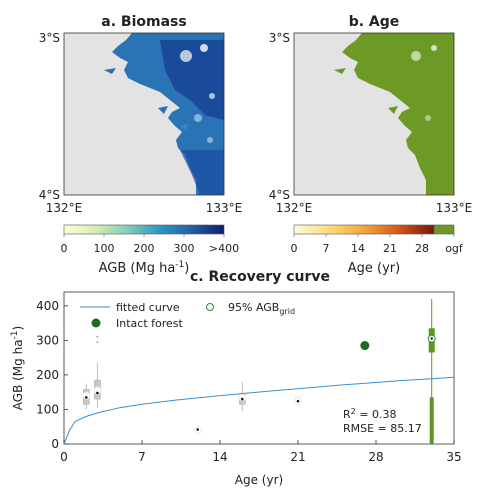 The image size is (500, 500). I want to click on biomass-colorbar-label: AGB (Mg ha-1), so click(144, 268).